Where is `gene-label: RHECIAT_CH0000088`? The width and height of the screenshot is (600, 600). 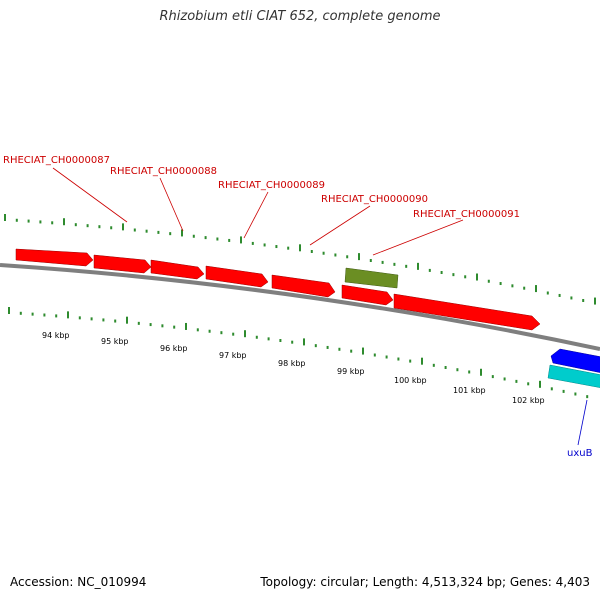
gene-label: RHECIAT_CH0000088 is located at coordinates (163, 171).